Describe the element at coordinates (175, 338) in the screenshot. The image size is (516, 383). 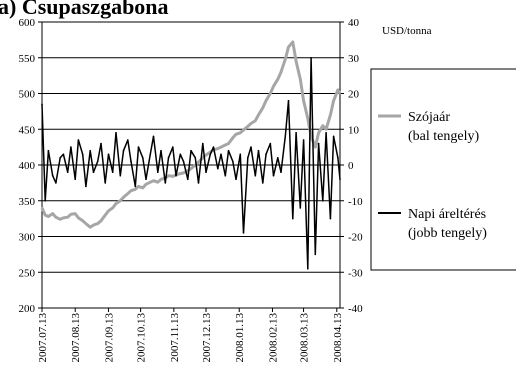
I see `x-tick-label: 2007.11.13` at that location.